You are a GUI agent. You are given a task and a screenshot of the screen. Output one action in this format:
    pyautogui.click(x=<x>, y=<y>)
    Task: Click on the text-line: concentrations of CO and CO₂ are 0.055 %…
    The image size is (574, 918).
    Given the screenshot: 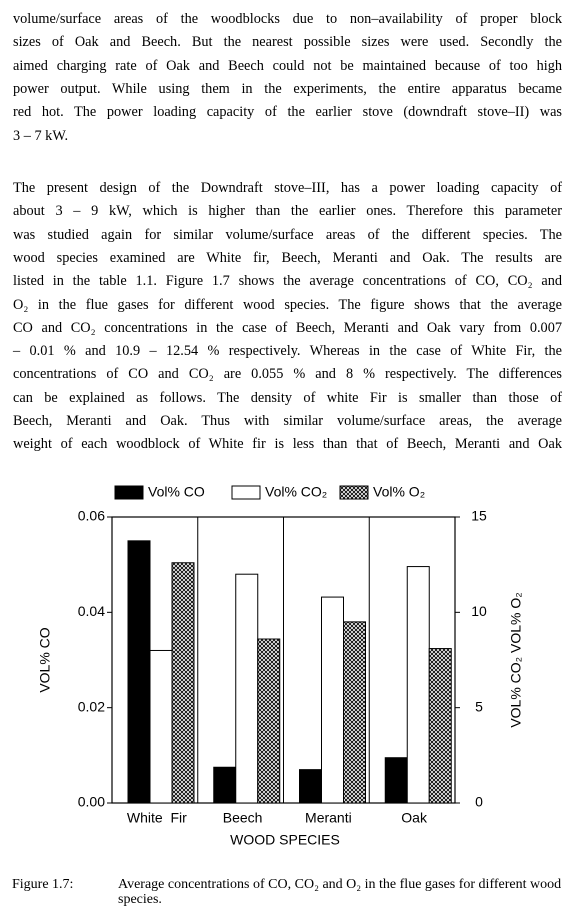 What is the action you would take?
    pyautogui.click(x=287, y=374)
    